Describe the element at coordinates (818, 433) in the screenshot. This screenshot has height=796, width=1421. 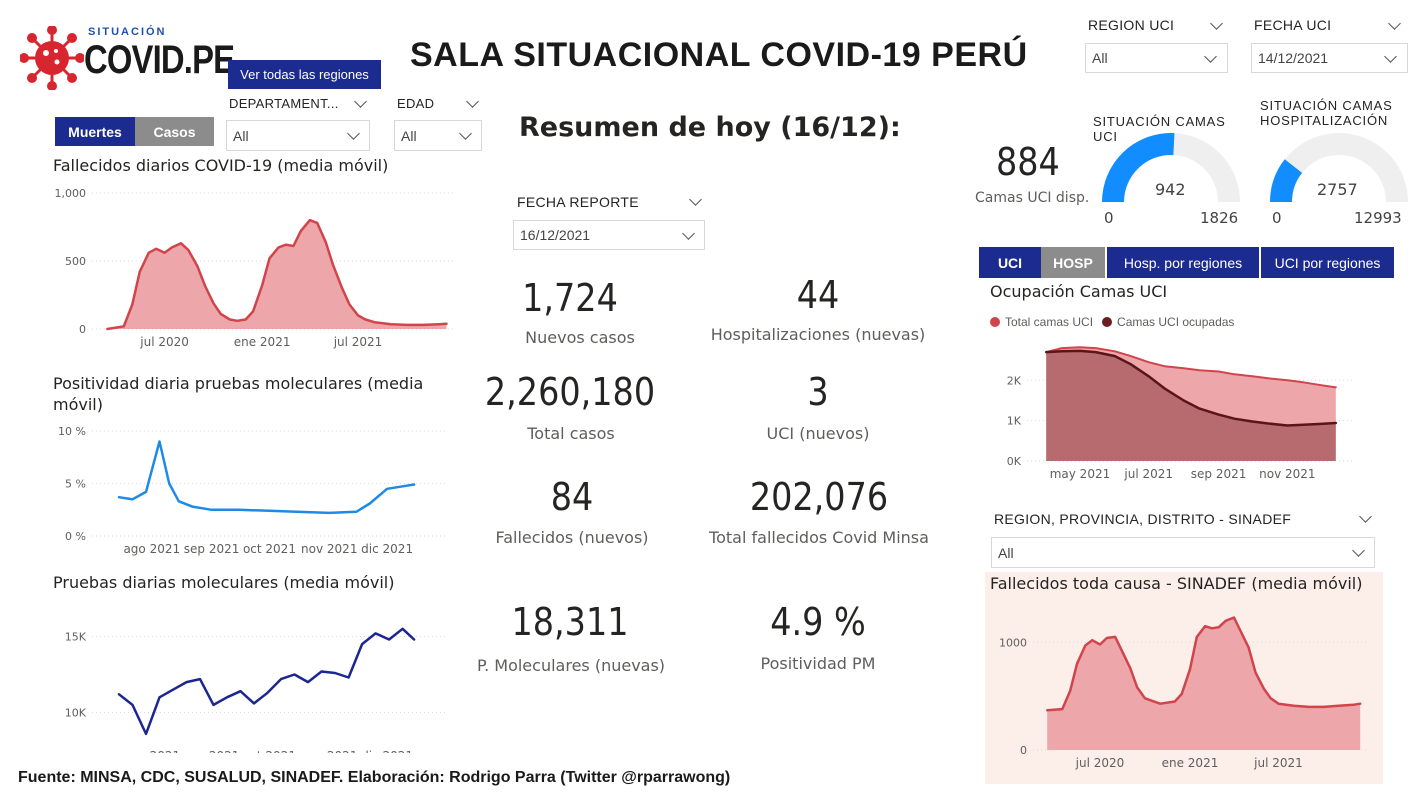
I see `kpi-label: UCI (nuevos)` at that location.